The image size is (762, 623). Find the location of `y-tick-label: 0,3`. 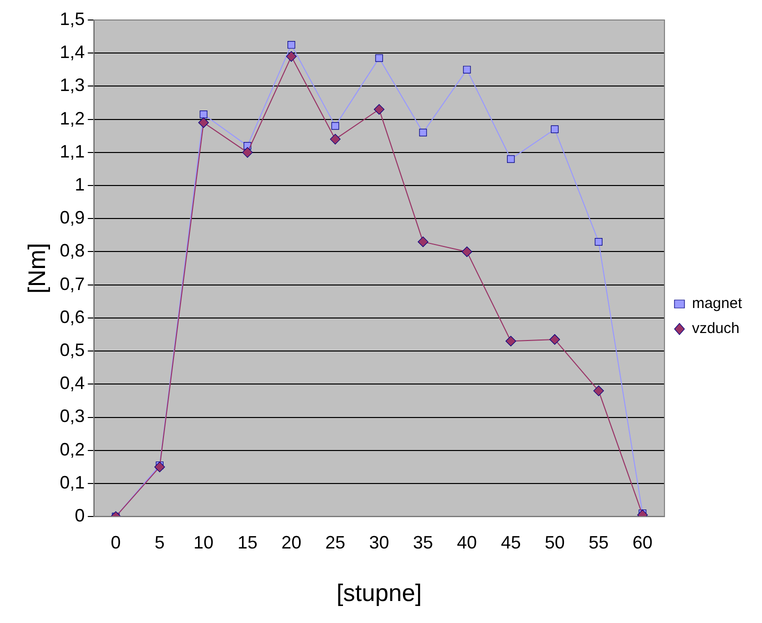

y-tick-label: 0,3 is located at coordinates (72, 416).